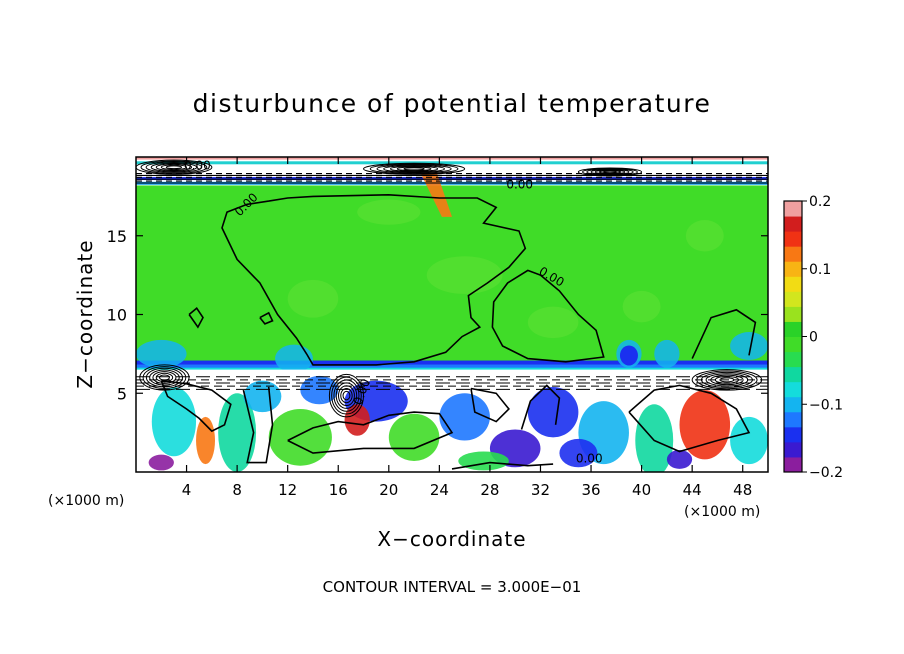 This screenshot has height=654, width=904. I want to click on x-unit-right: (×1000 m), so click(722, 512).